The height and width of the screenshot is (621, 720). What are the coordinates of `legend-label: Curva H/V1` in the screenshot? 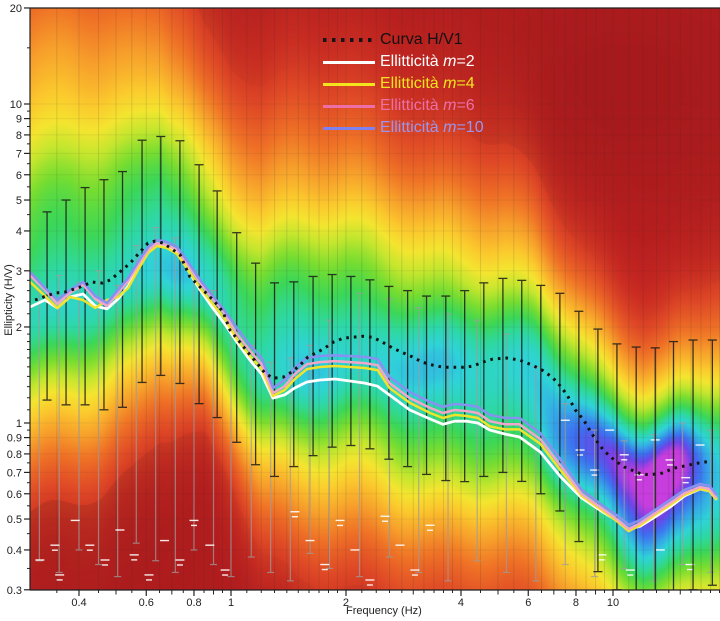 It's located at (421, 39).